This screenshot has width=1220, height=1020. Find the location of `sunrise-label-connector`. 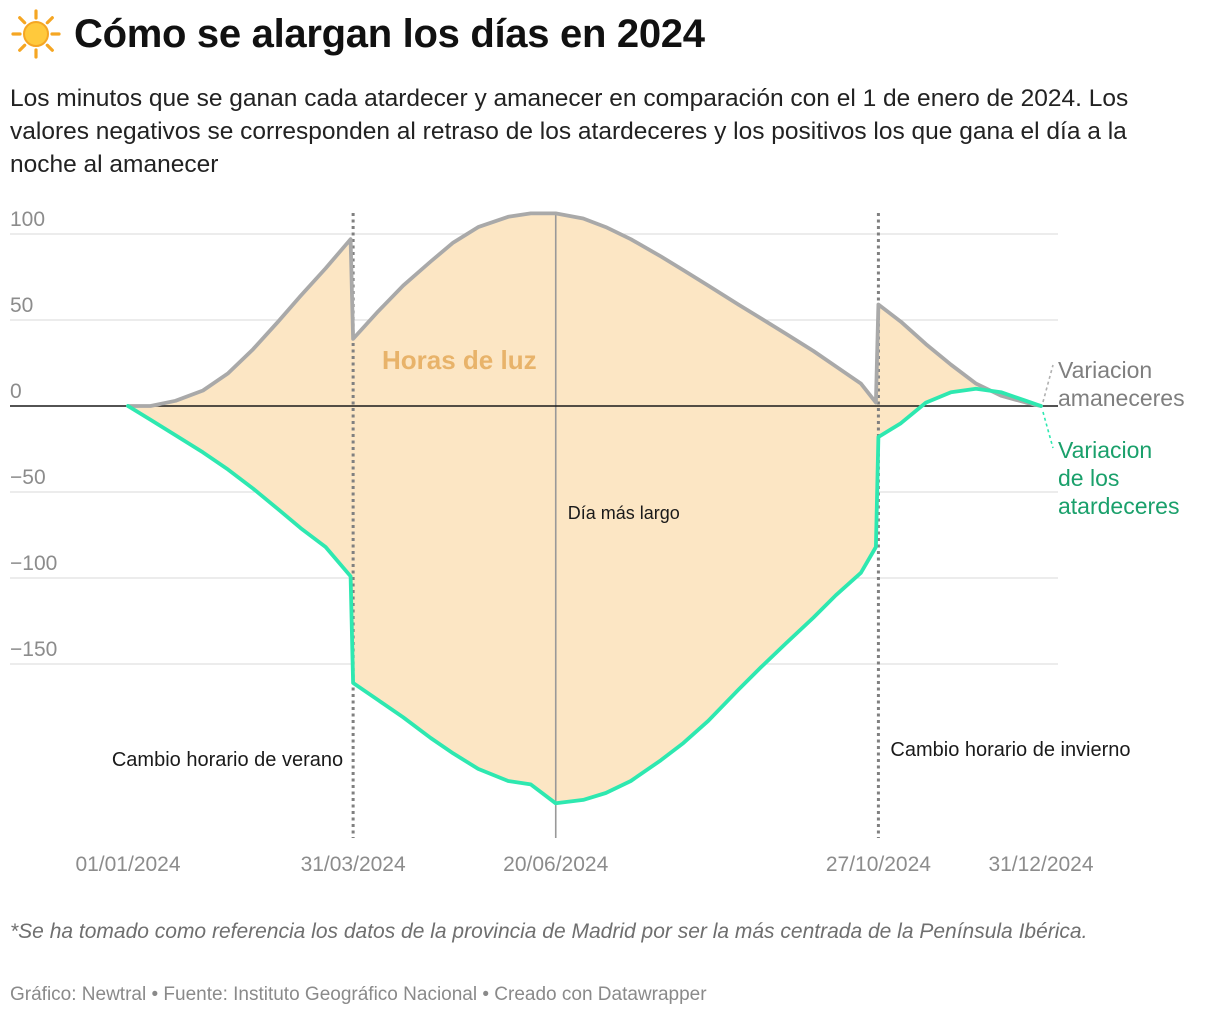

sunrise-label-connector is located at coordinates (1048, 383).